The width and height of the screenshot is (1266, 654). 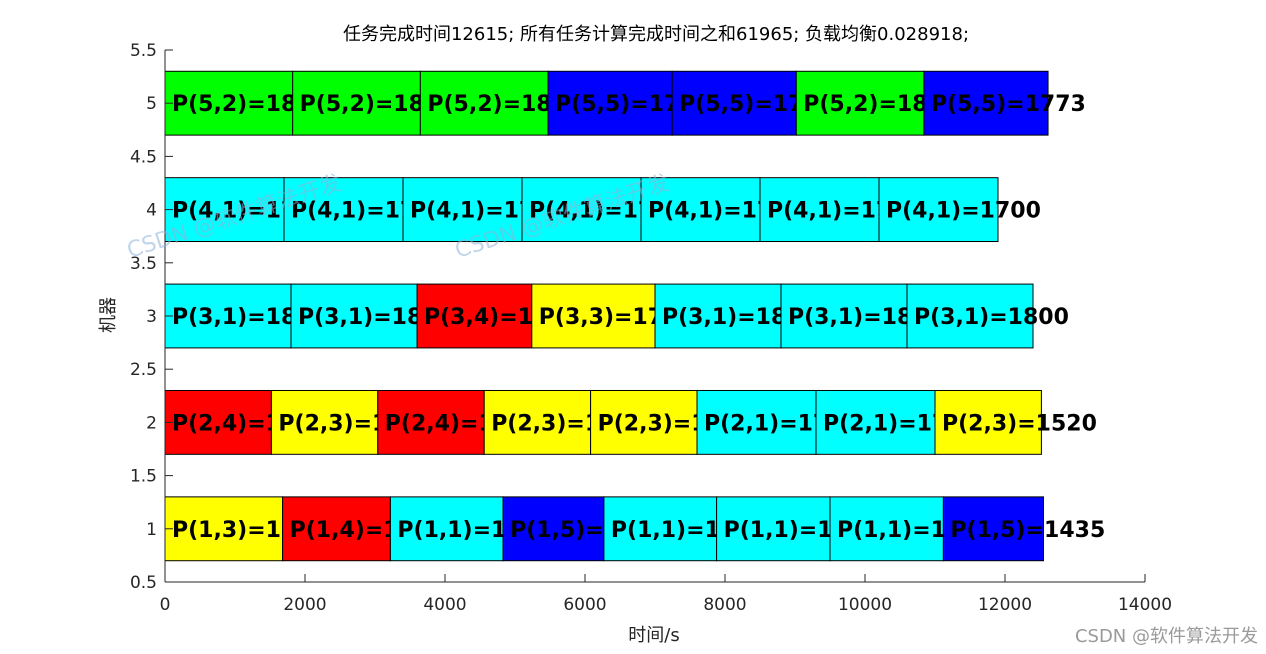 What do you see at coordinates (1019, 423) in the screenshot?
I see `task-label-m2-8: P(2,3)=1520` at bounding box center [1019, 423].